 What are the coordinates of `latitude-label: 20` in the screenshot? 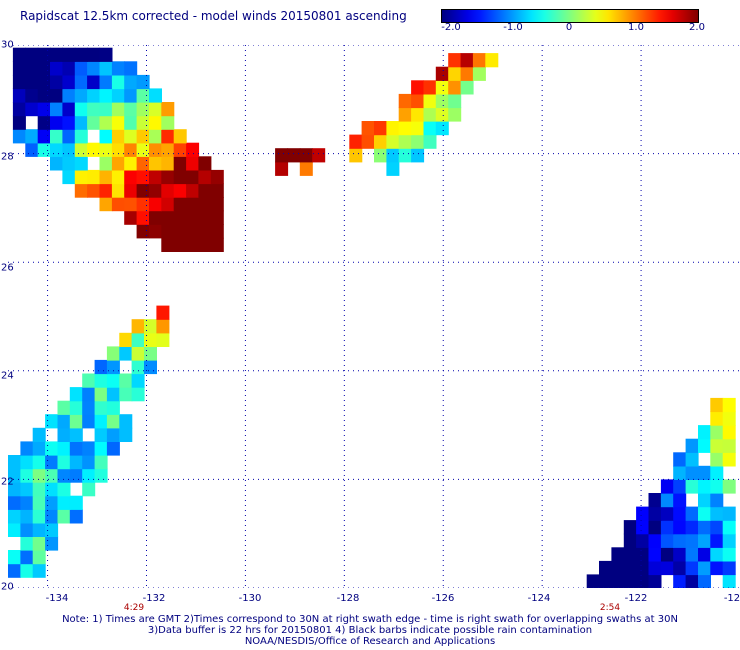 It's located at (7, 587).